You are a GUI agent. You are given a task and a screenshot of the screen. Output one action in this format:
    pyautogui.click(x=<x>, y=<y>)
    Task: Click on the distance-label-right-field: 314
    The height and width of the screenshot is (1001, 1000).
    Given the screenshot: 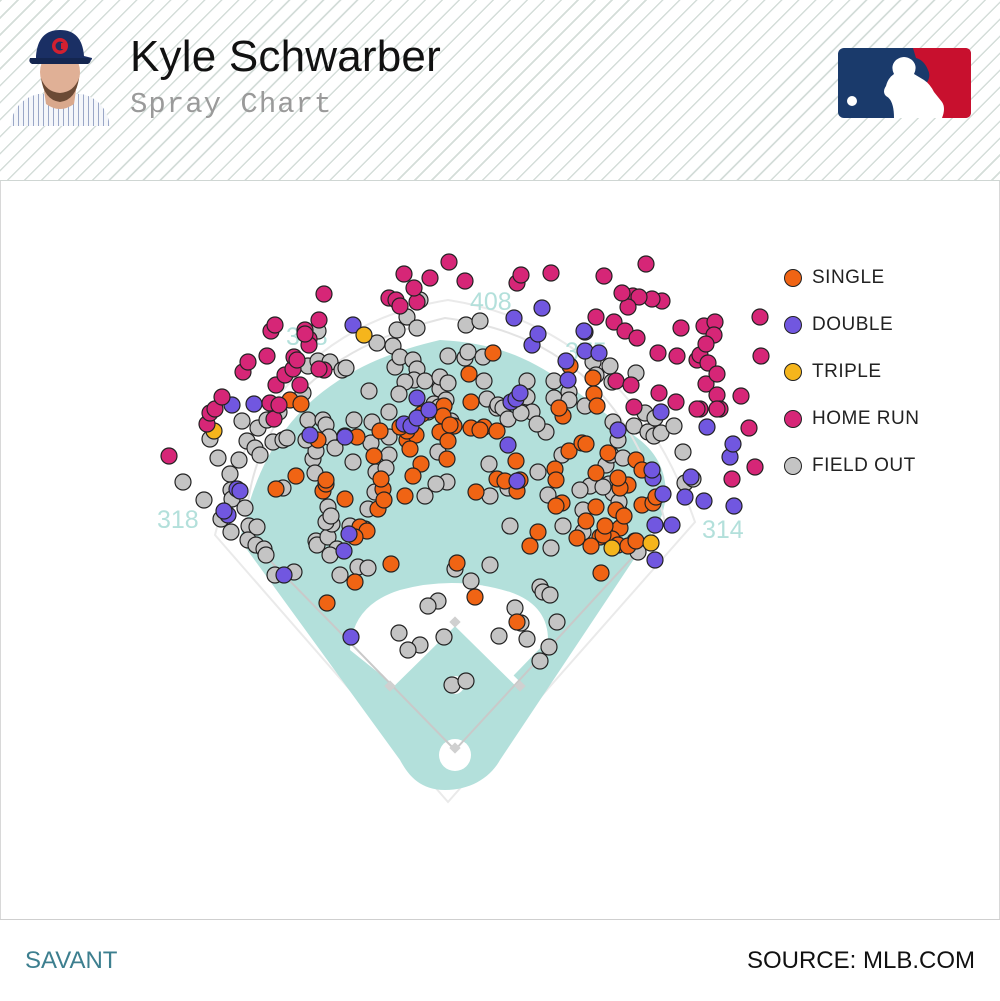 What is the action you would take?
    pyautogui.click(x=723, y=530)
    